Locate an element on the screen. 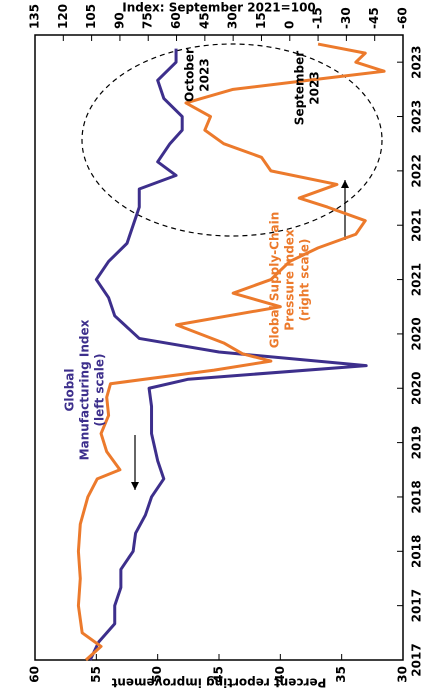 The height and width of the screenshot is (690, 448). y-tick-label: 40 is located at coordinates (280, 674).